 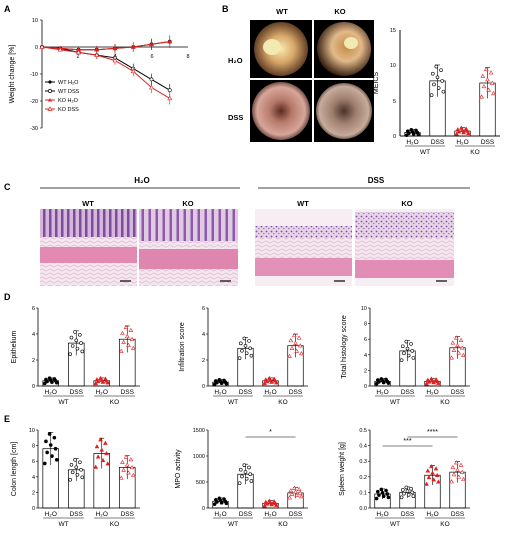 What do you see at coordinates (365, 371) in the screenshot?
I see `panel-d-3-tick-label: 2` at bounding box center [365, 371].